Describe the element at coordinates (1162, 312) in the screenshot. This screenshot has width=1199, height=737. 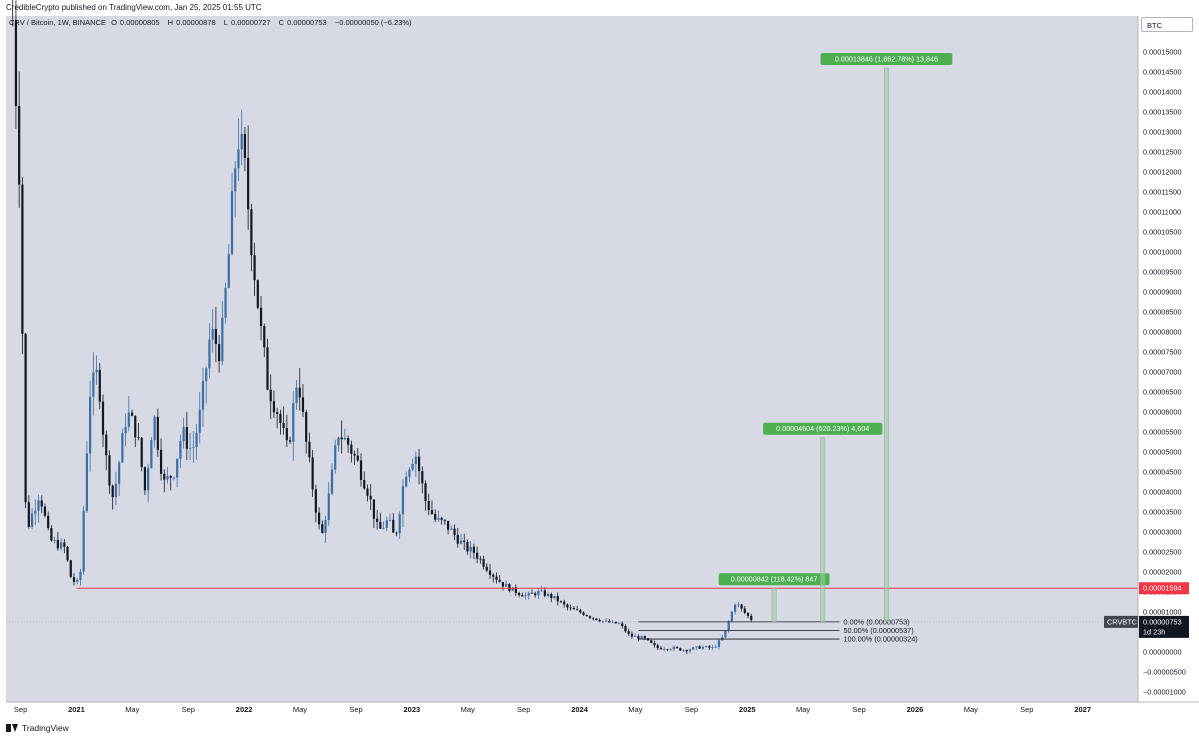
I see `price-tick-label: 0.00008500` at that location.